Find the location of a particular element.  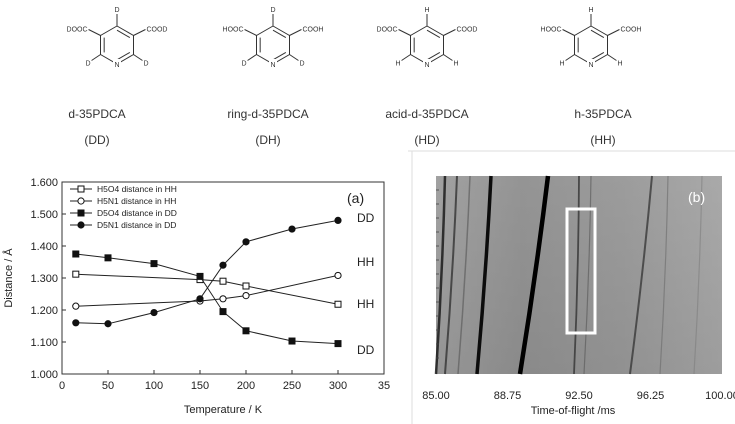

tof-tick-label: 88.75 is located at coordinates (508, 396).